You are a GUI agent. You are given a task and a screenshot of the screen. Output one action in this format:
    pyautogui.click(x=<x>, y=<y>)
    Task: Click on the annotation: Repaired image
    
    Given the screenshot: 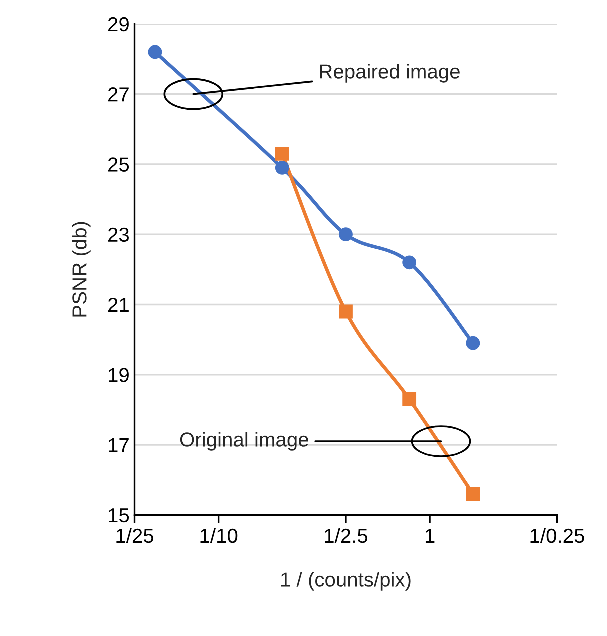 What is the action you would take?
    pyautogui.click(x=390, y=73)
    